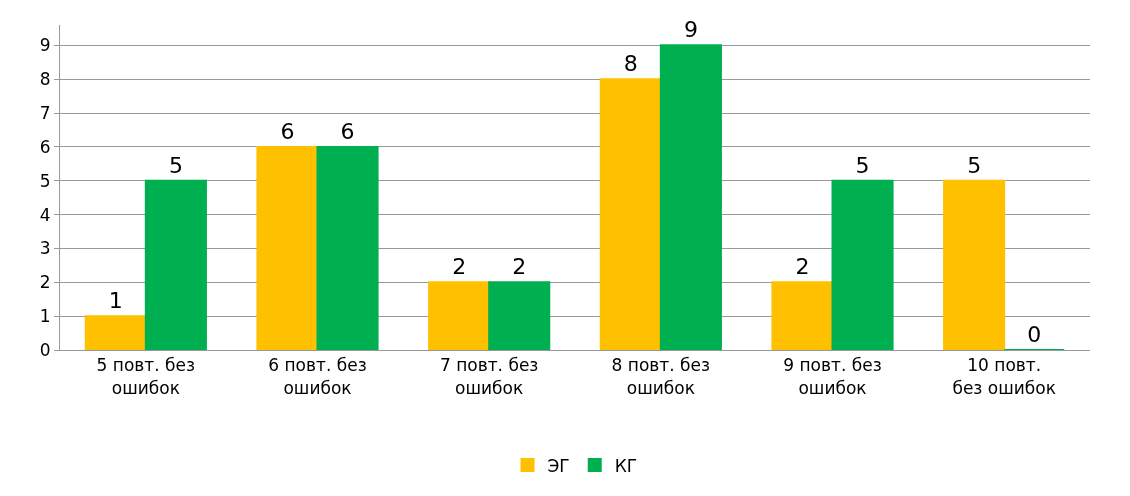 The width and height of the screenshot is (1130, 496). I want to click on y-tick-label: 9, so click(45, 45).